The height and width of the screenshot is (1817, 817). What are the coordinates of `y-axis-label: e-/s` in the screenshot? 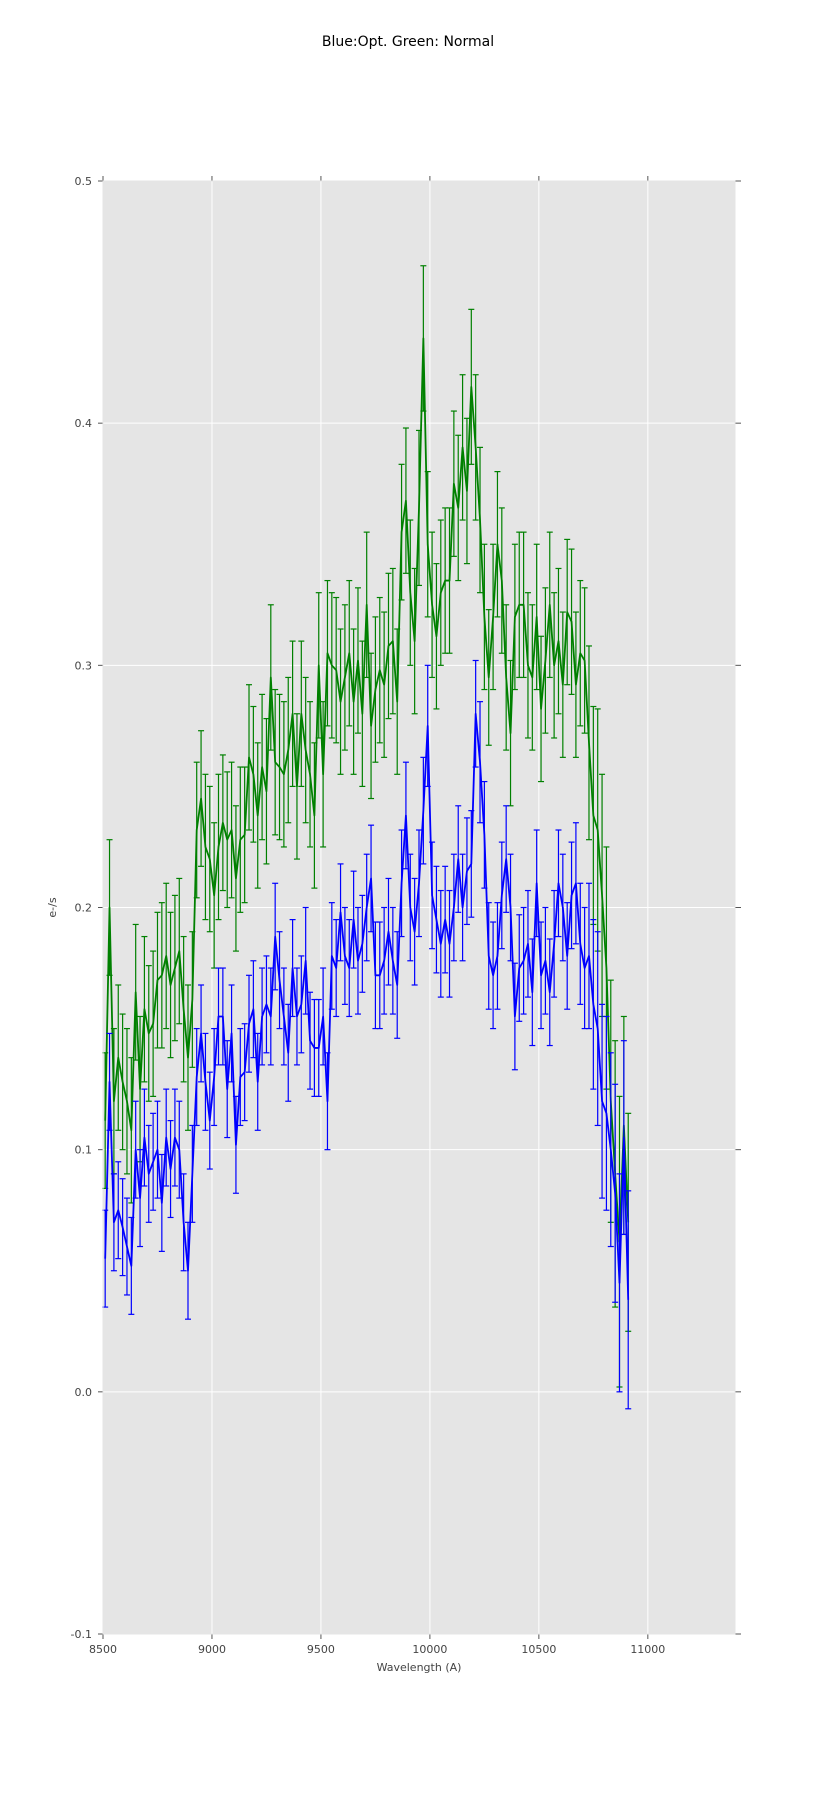 It's located at (52, 907).